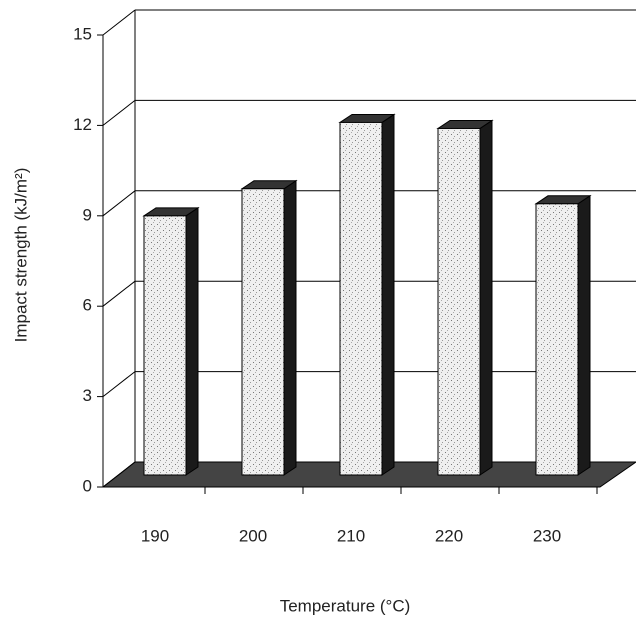 The width and height of the screenshot is (636, 623). What do you see at coordinates (547, 535) in the screenshot?
I see `x-tick-label: 230` at bounding box center [547, 535].